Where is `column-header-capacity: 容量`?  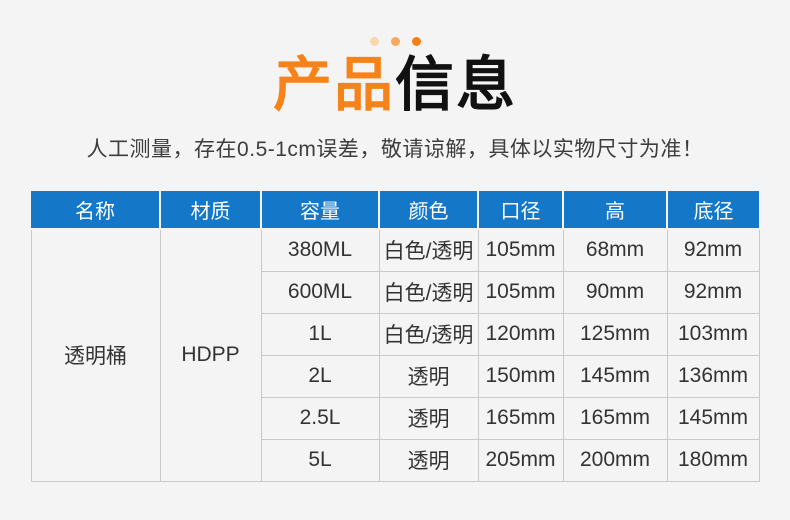 column-header-capacity: 容量 is located at coordinates (320, 211).